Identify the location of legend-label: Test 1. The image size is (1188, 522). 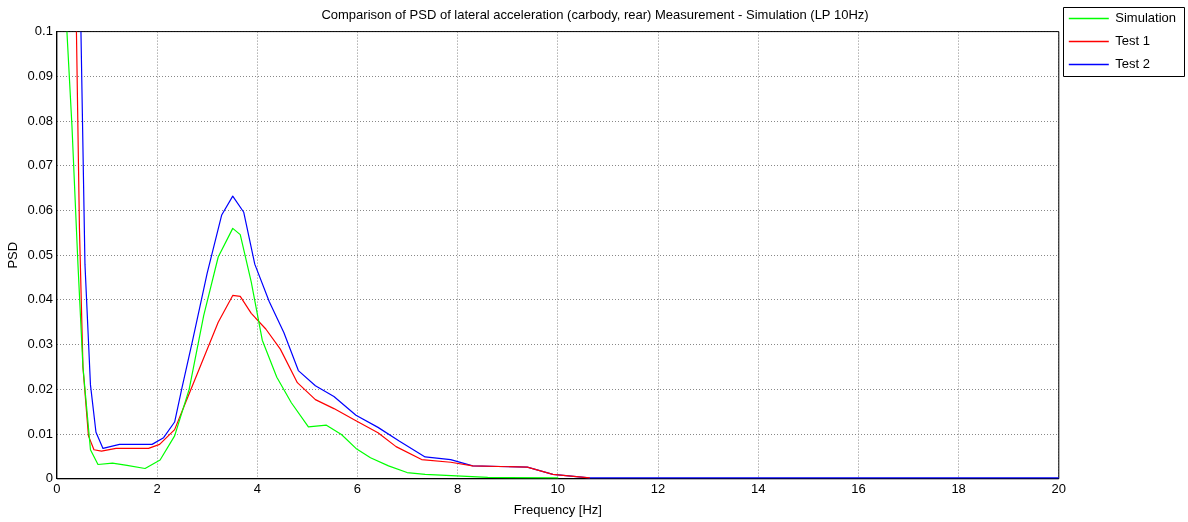
(1132, 41).